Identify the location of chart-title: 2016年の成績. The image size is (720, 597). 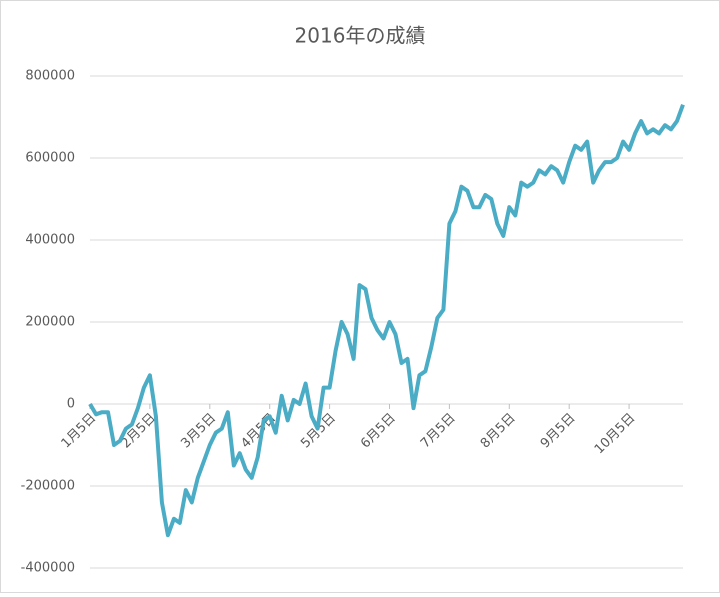
(360, 36).